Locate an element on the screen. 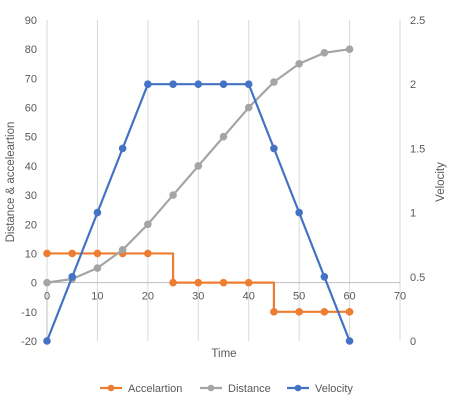  y-left-tick-label: 20 is located at coordinates (31, 225).